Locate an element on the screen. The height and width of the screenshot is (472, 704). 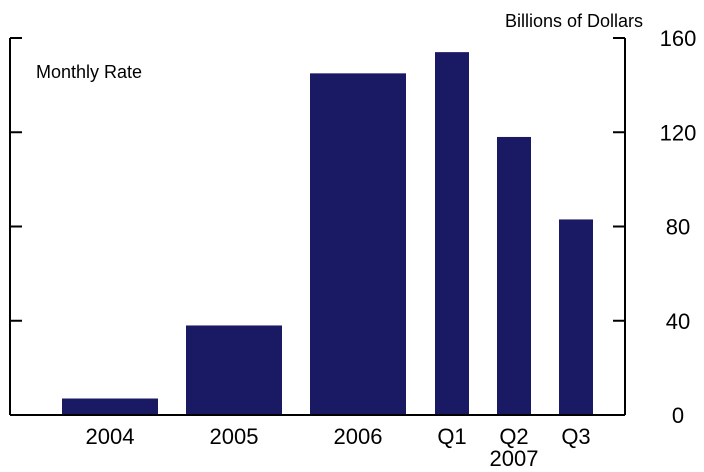
x-tick-label-2005: 2005 is located at coordinates (234, 436).